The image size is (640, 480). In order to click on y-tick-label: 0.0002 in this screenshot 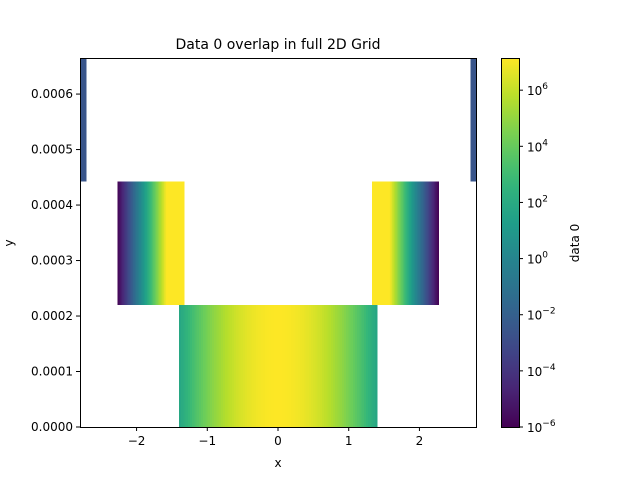, I will do `click(52, 316)`.